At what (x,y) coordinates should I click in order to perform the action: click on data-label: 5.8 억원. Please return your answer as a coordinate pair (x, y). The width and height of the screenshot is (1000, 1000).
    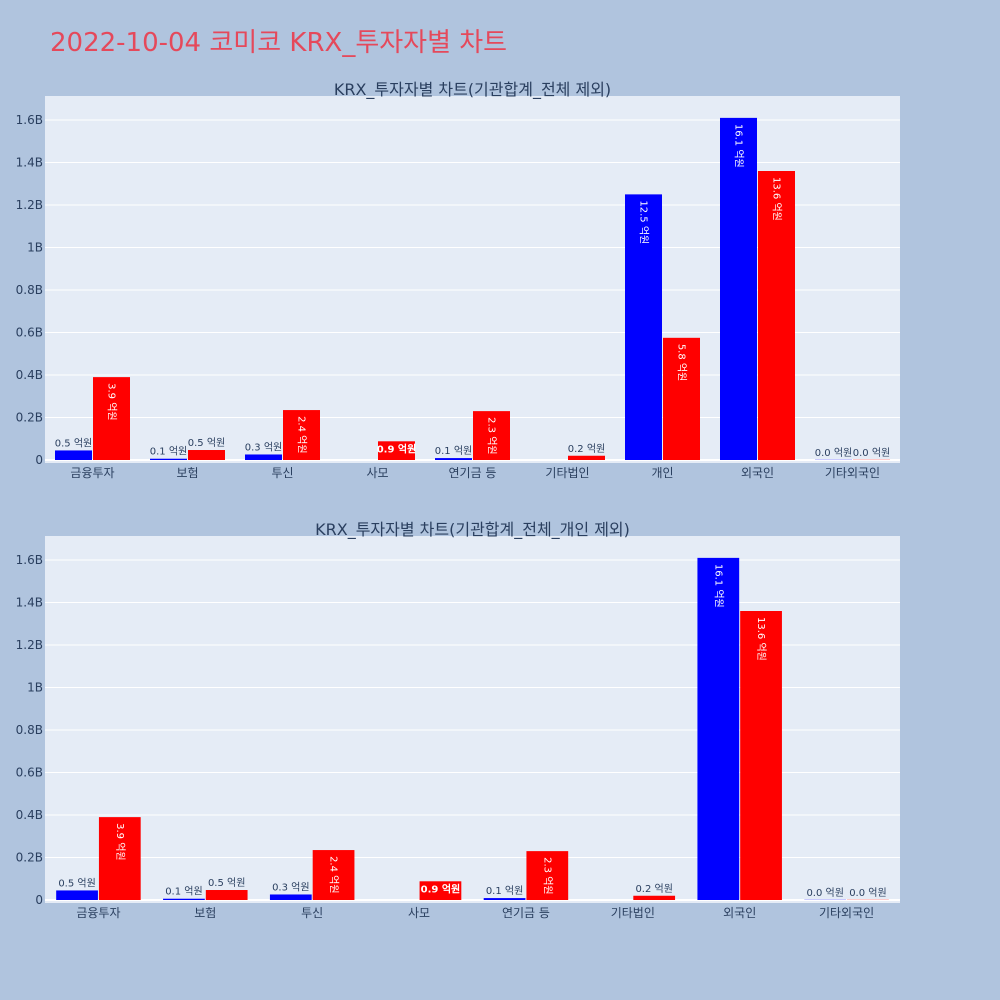
    Looking at the image, I should click on (682, 362).